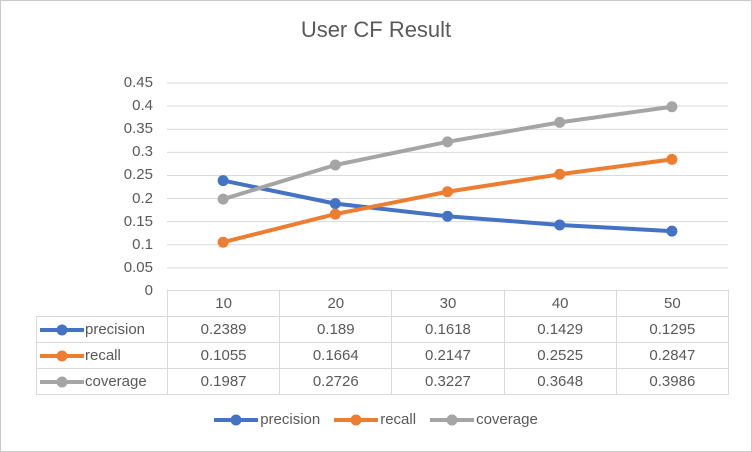  What do you see at coordinates (507, 419) in the screenshot?
I see `legend-label: coverage` at bounding box center [507, 419].